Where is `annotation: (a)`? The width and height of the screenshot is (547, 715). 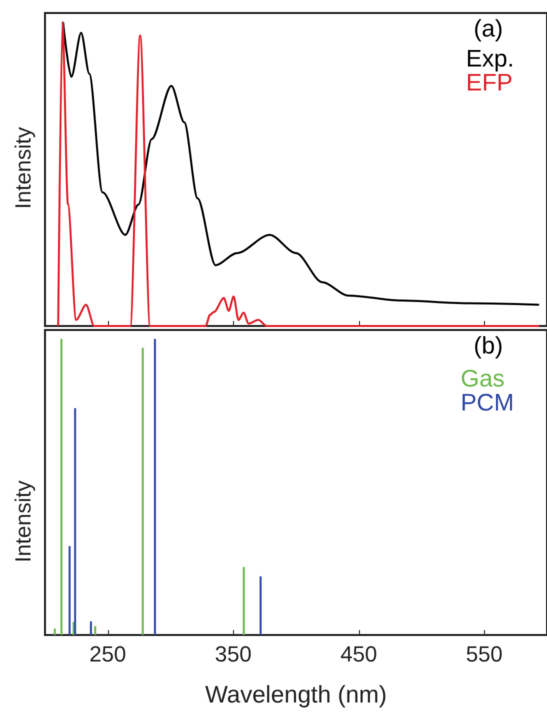 annotation: (a) is located at coordinates (489, 29).